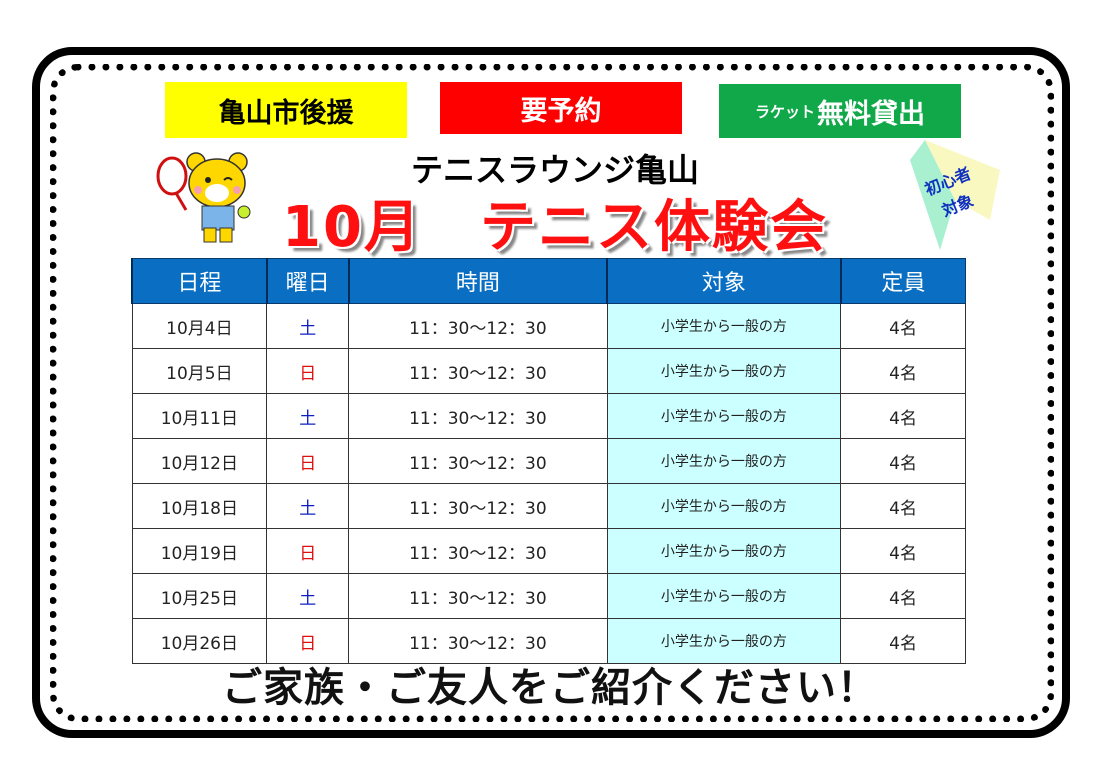  Describe the element at coordinates (784, 111) in the screenshot. I see `racket-badge-small: ラケット` at that location.